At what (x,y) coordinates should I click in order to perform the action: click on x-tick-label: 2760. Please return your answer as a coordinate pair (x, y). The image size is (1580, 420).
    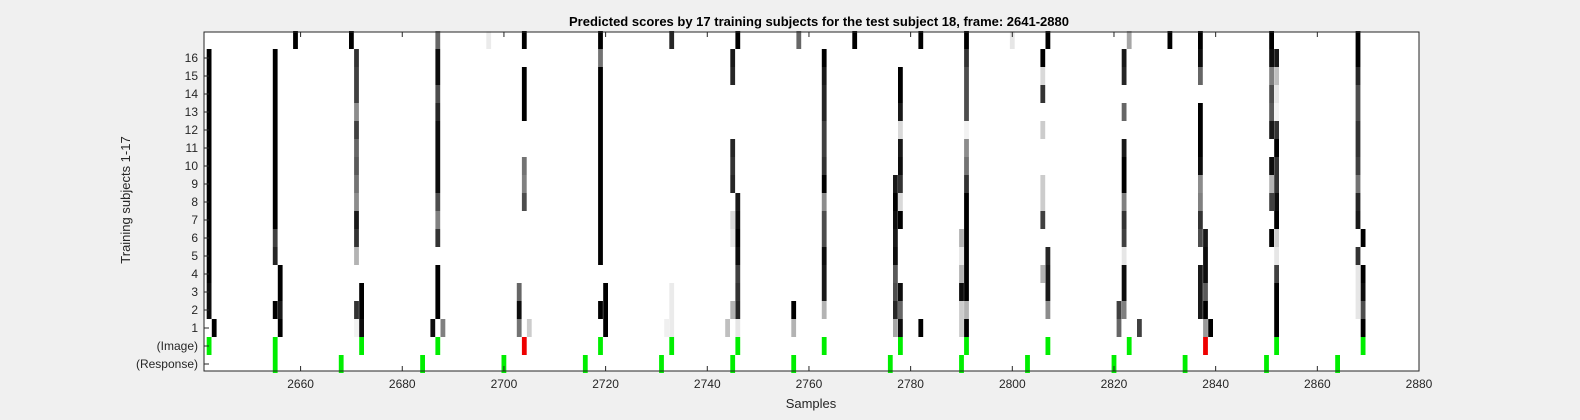
    Looking at the image, I should click on (809, 384).